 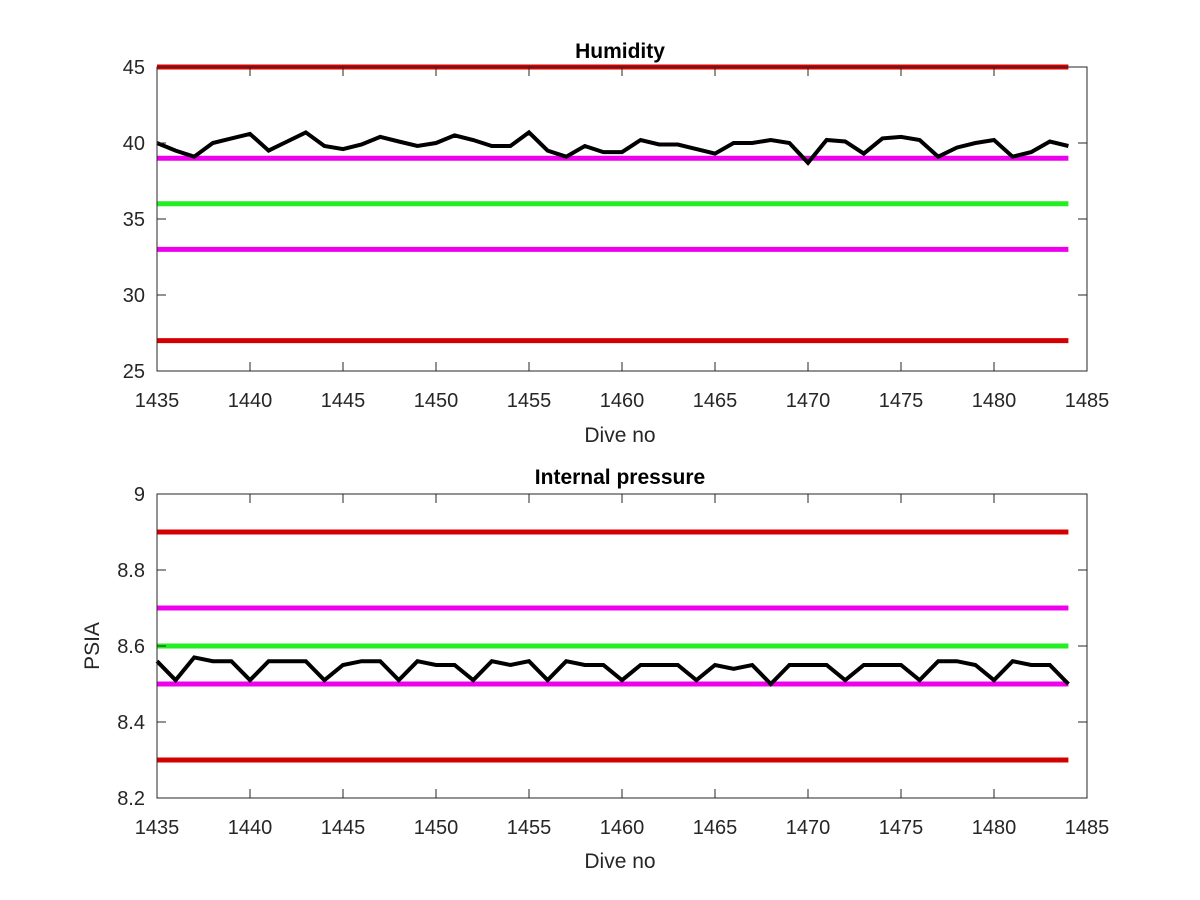 I want to click on pressure-x-axis-label: Dive no, so click(x=619, y=861).